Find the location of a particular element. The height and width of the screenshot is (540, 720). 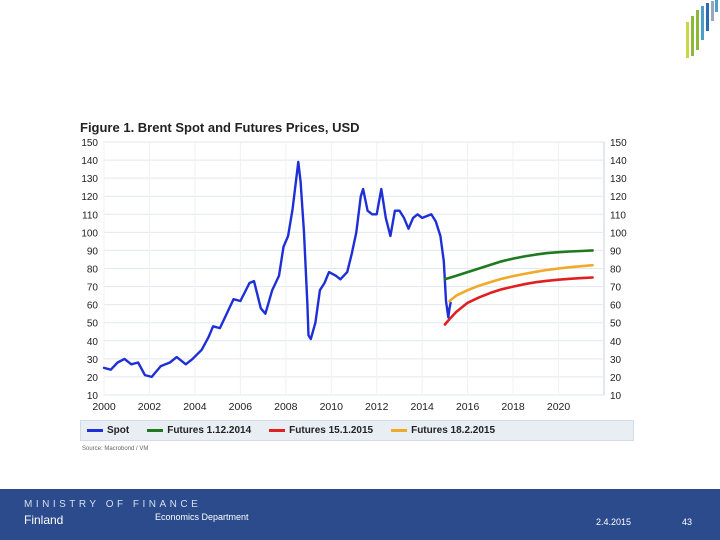

legend-label-futures-jan: Futures 15.1.2015 is located at coordinates (331, 430).